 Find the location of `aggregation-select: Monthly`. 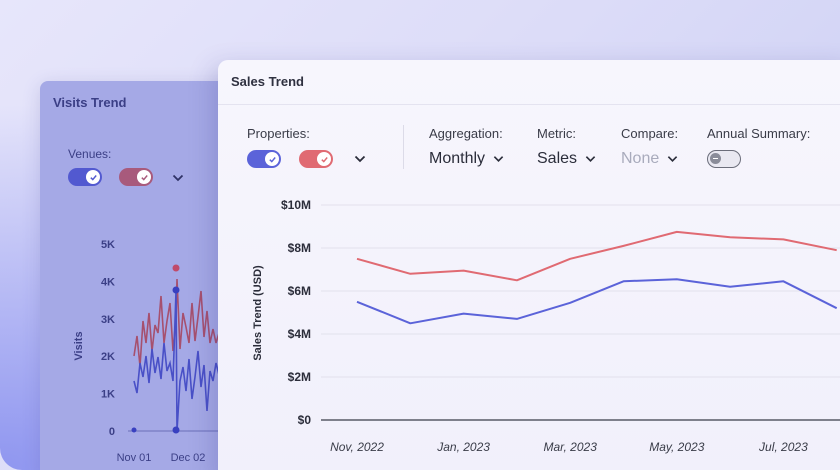

aggregation-select: Monthly is located at coordinates (466, 159).